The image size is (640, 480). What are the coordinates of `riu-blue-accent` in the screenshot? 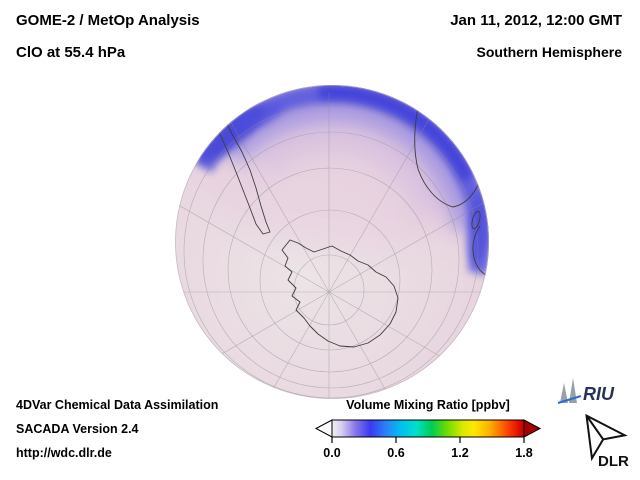 It's located at (569, 399).